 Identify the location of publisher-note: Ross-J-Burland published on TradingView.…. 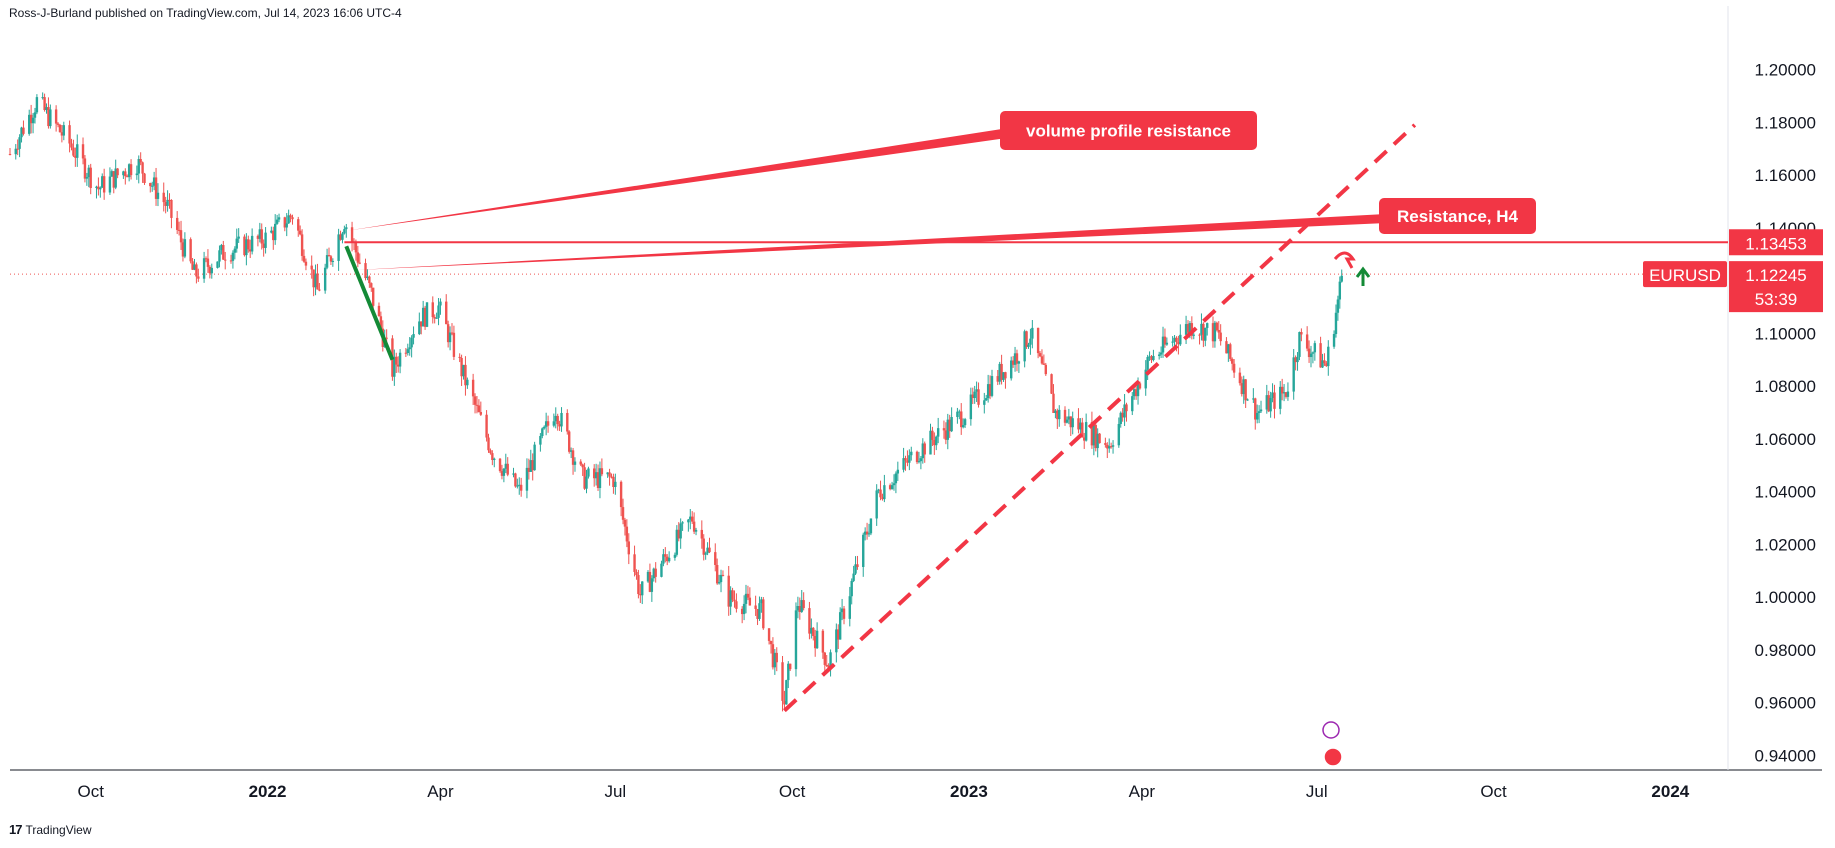
(205, 13).